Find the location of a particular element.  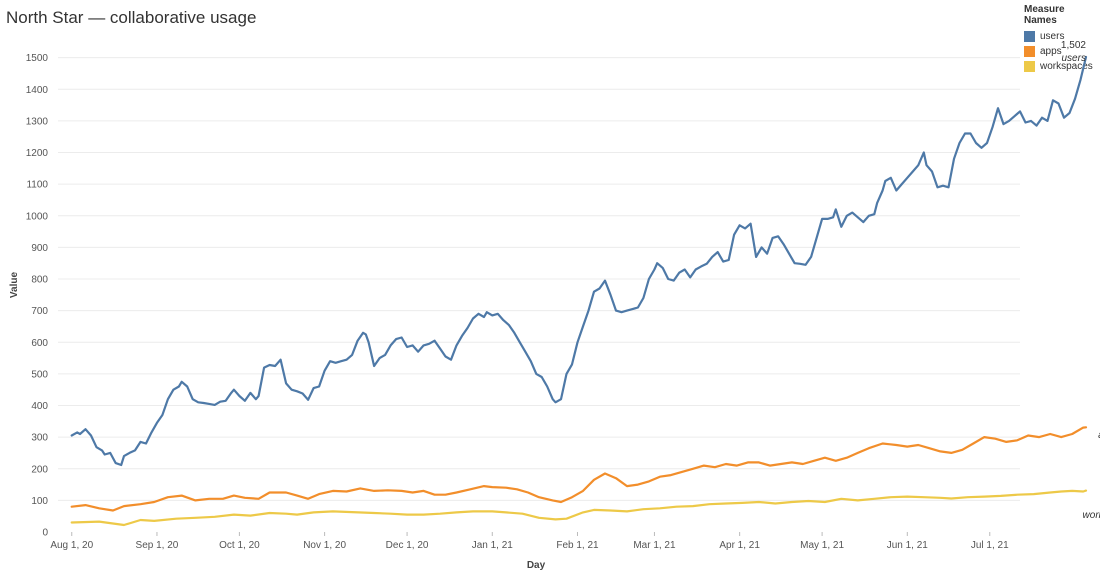

legend-swatch-apps is located at coordinates (1029, 51).